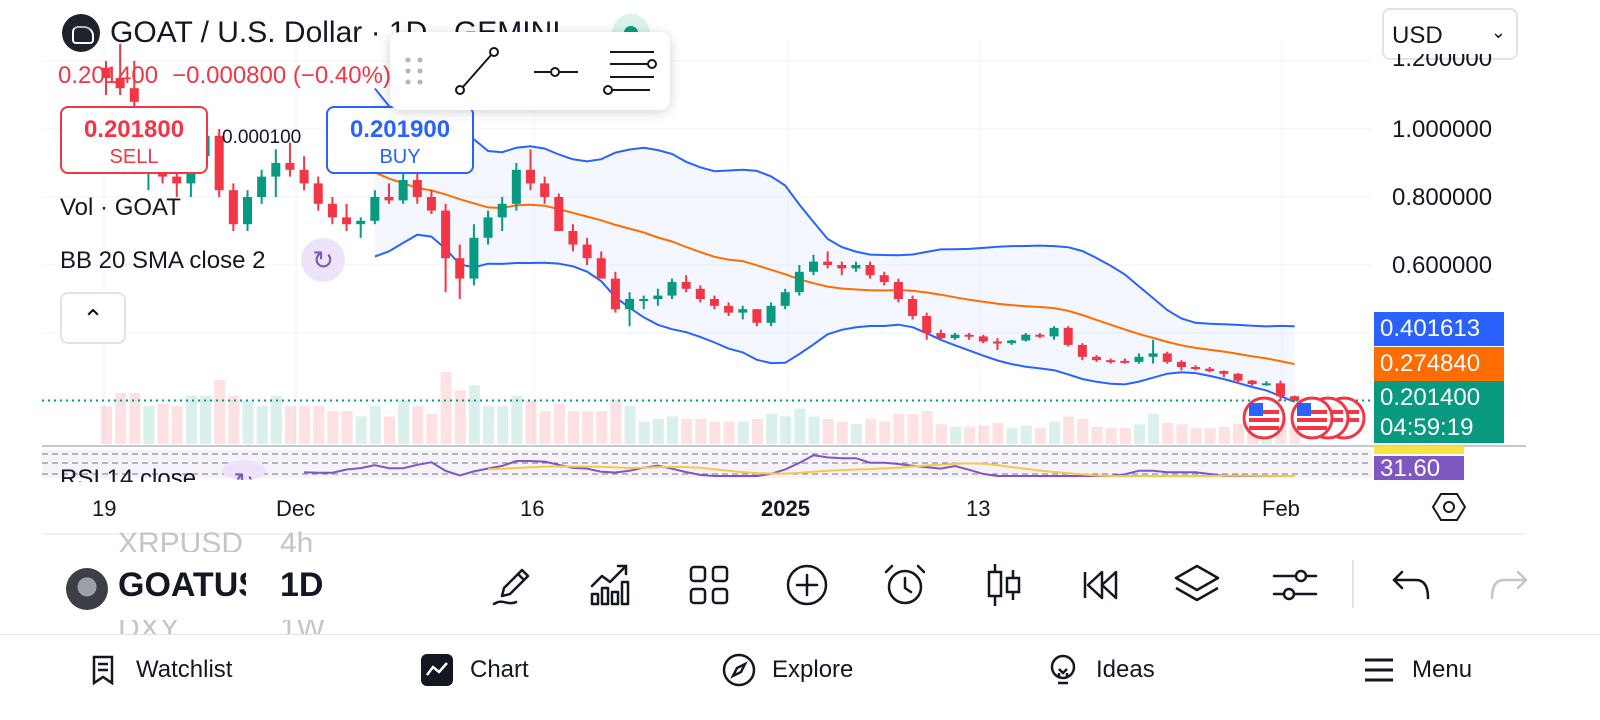 Image resolution: width=1600 pixels, height=720 pixels. I want to click on sell-label: SELL, so click(134, 157).